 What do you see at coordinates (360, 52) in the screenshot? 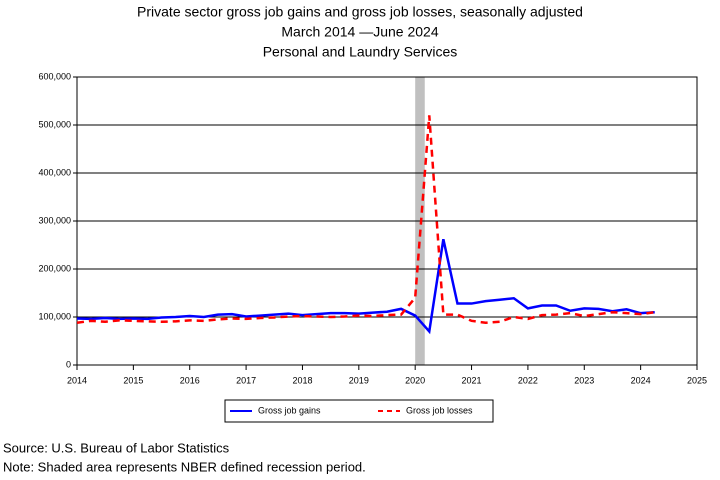
I see `chart-subtitle: Personal and Laundry Services` at bounding box center [360, 52].